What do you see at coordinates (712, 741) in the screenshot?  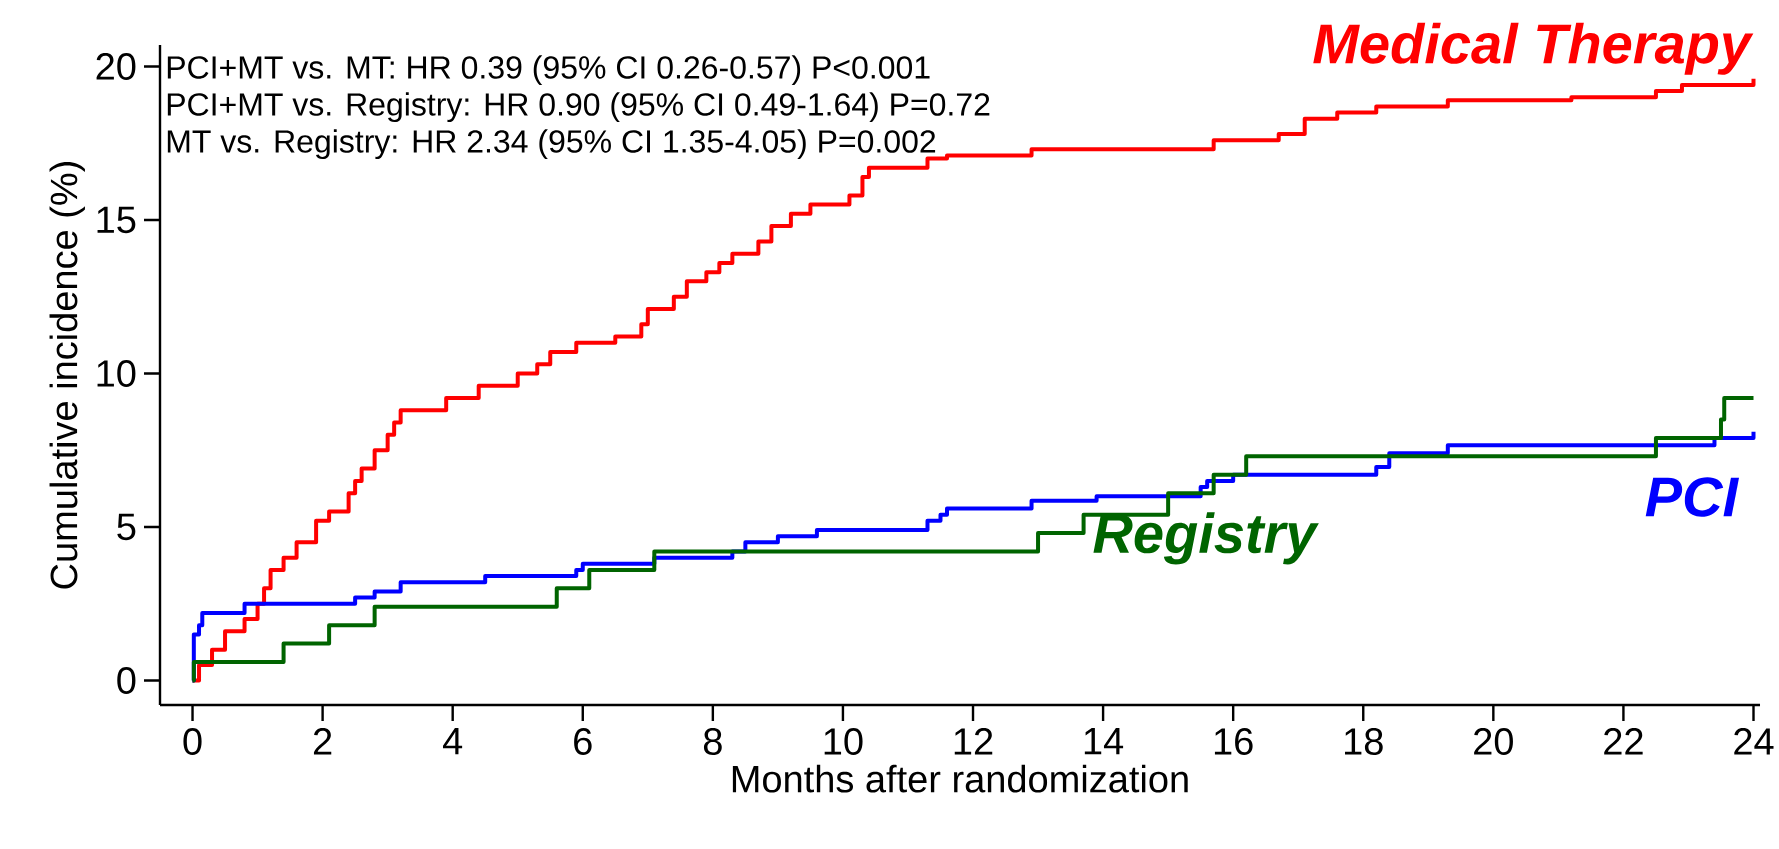 I see `x-tick-label: 8` at bounding box center [712, 741].